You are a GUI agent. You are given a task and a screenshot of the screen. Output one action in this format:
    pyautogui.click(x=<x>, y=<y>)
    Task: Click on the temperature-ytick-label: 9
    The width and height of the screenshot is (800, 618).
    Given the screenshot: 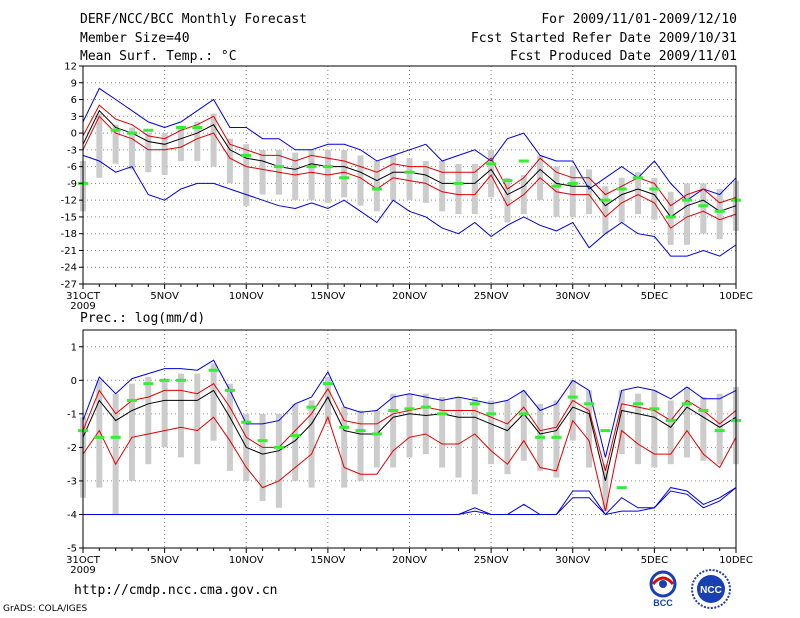 What is the action you would take?
    pyautogui.click(x=74, y=83)
    